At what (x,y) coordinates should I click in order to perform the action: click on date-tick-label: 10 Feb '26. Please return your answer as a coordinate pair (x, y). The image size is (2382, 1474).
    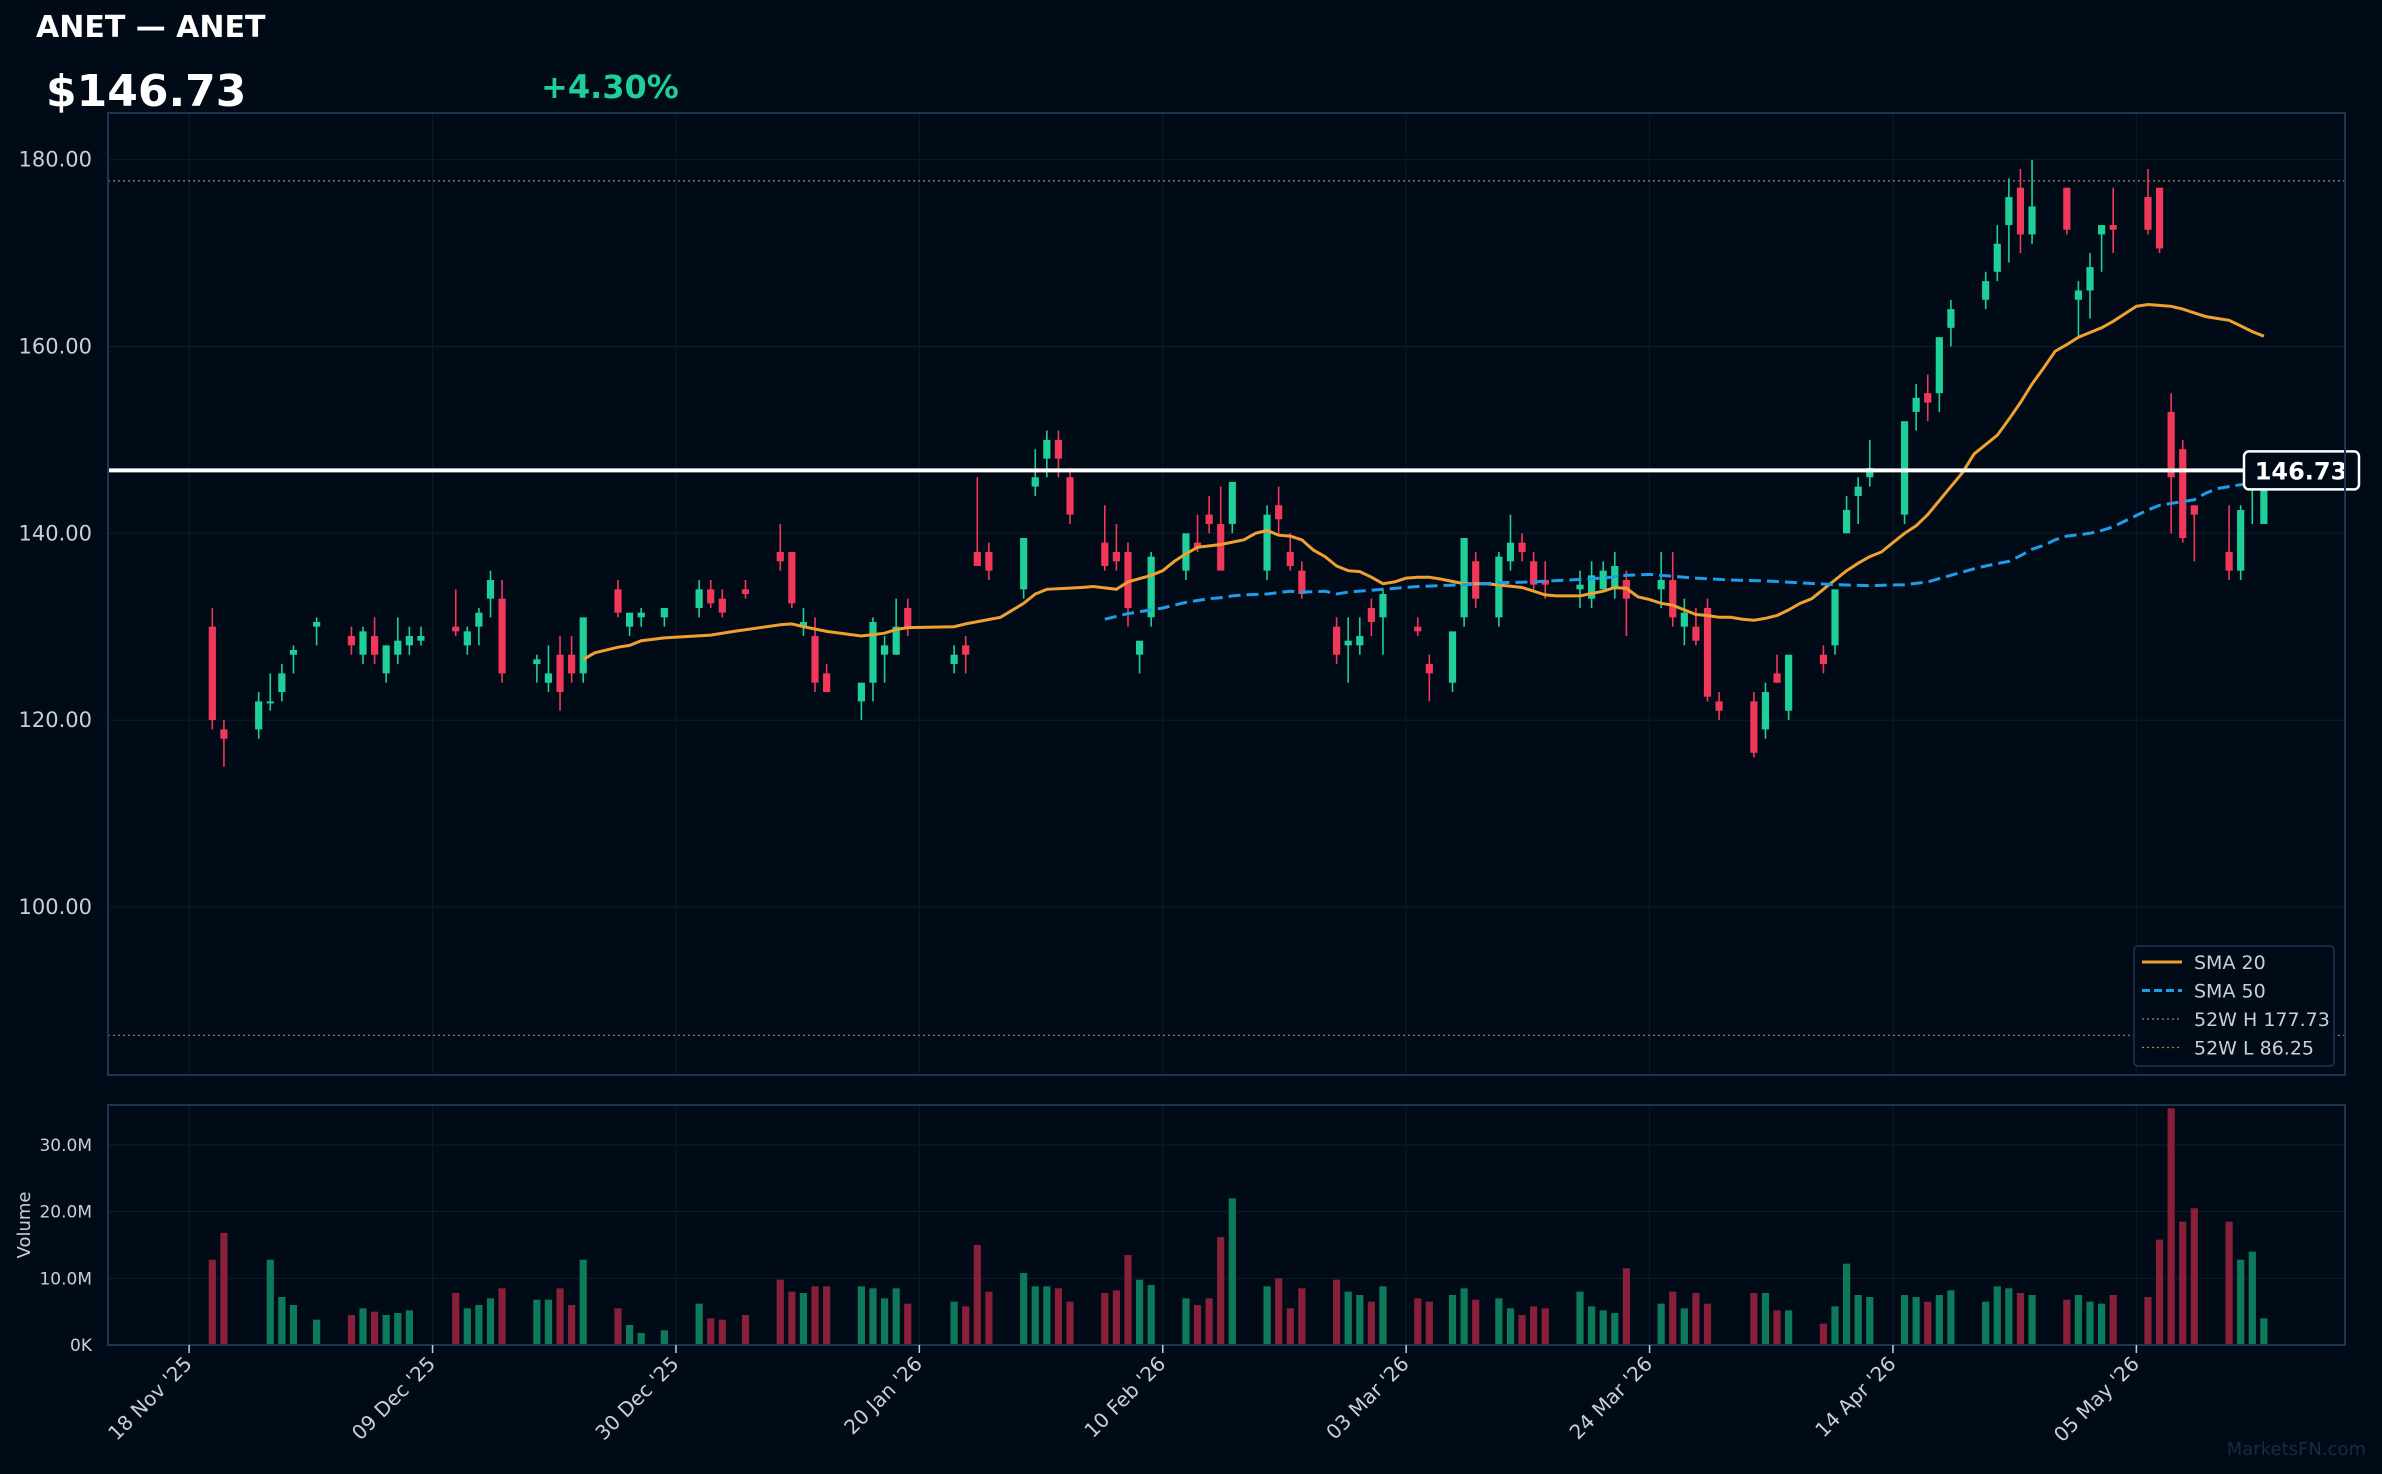
    Looking at the image, I should click on (1124, 1397).